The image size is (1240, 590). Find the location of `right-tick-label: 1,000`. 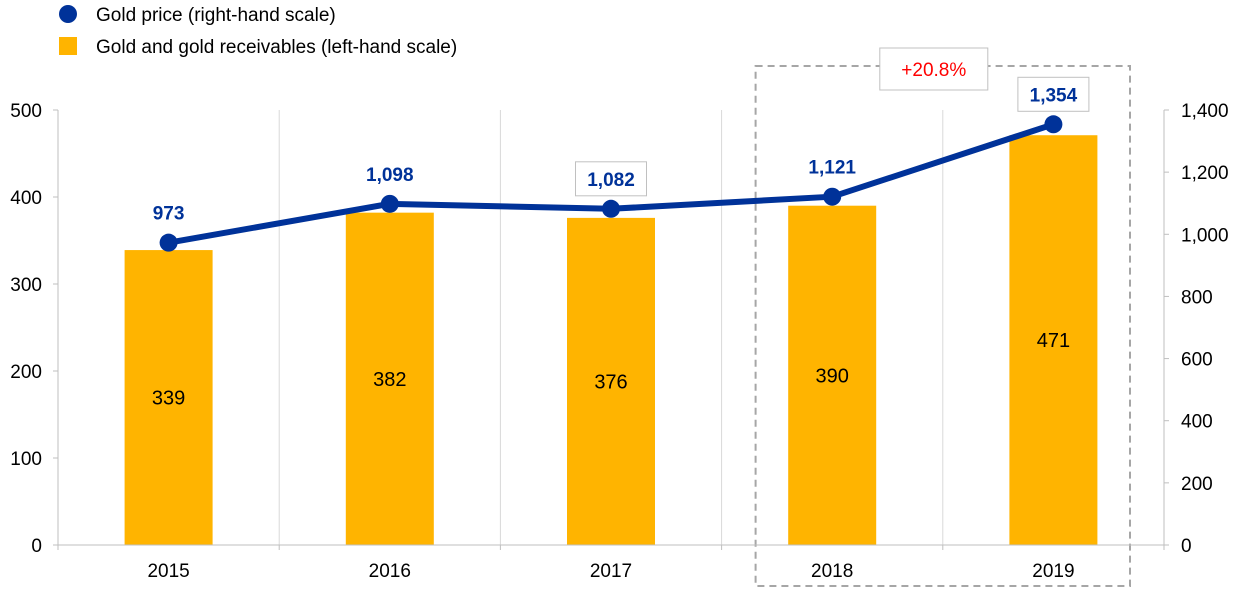

right-tick-label: 1,000 is located at coordinates (1205, 235).